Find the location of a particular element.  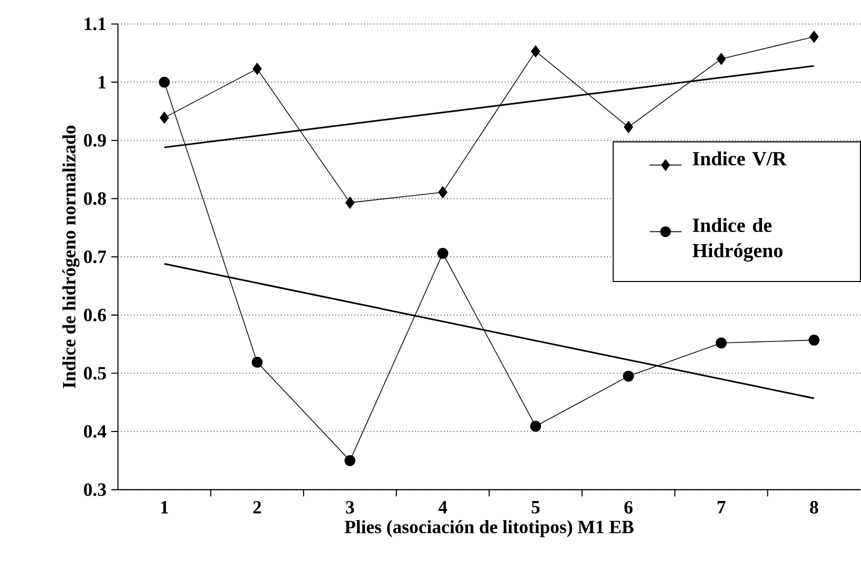

y-tick-label: 0.5 is located at coordinates (95, 373).